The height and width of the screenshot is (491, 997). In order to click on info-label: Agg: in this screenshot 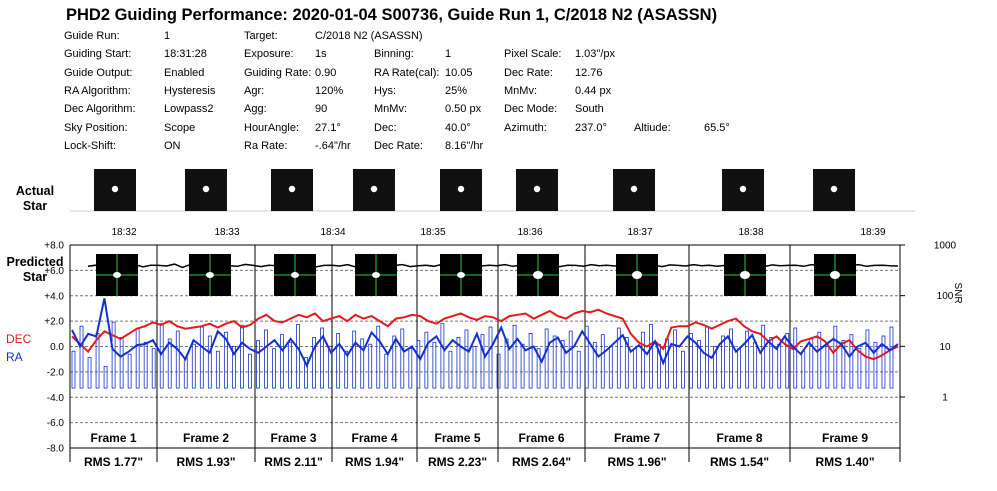, I will do `click(255, 109)`.